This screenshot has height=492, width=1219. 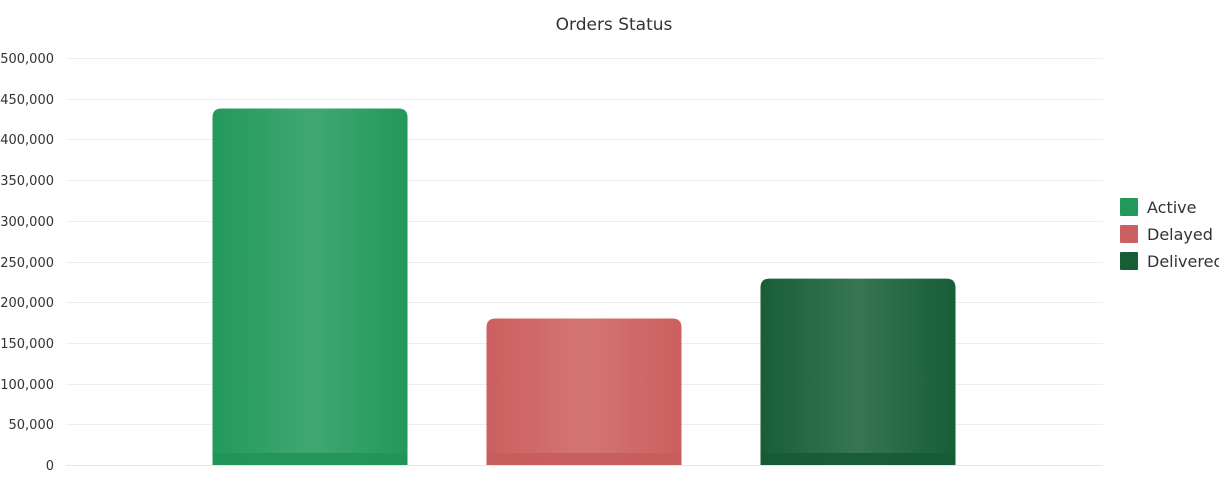 What do you see at coordinates (1180, 234) in the screenshot?
I see `legend-label: Delayed` at bounding box center [1180, 234].